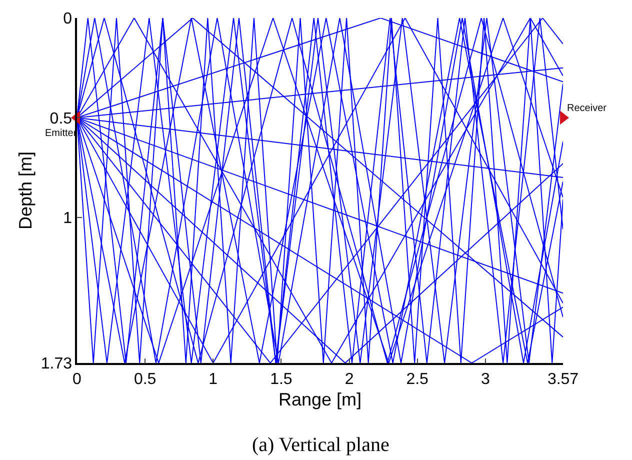 The image size is (632, 460). Describe the element at coordinates (417, 379) in the screenshot. I see `x-tick-label: 2.5` at that location.